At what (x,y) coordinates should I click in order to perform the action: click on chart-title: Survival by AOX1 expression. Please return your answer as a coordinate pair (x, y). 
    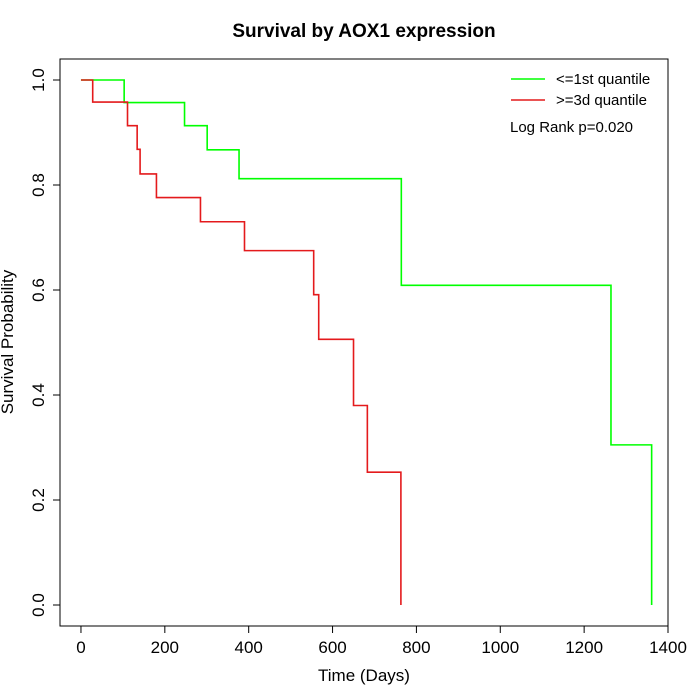
    Looking at the image, I should click on (363, 31).